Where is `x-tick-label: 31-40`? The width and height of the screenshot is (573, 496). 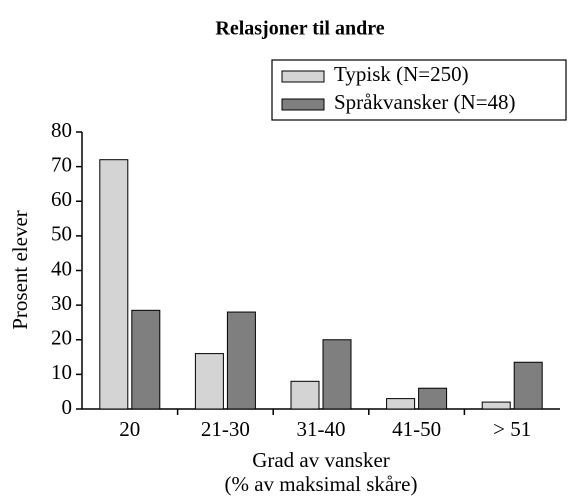
x-tick-label: 31-40 is located at coordinates (321, 429).